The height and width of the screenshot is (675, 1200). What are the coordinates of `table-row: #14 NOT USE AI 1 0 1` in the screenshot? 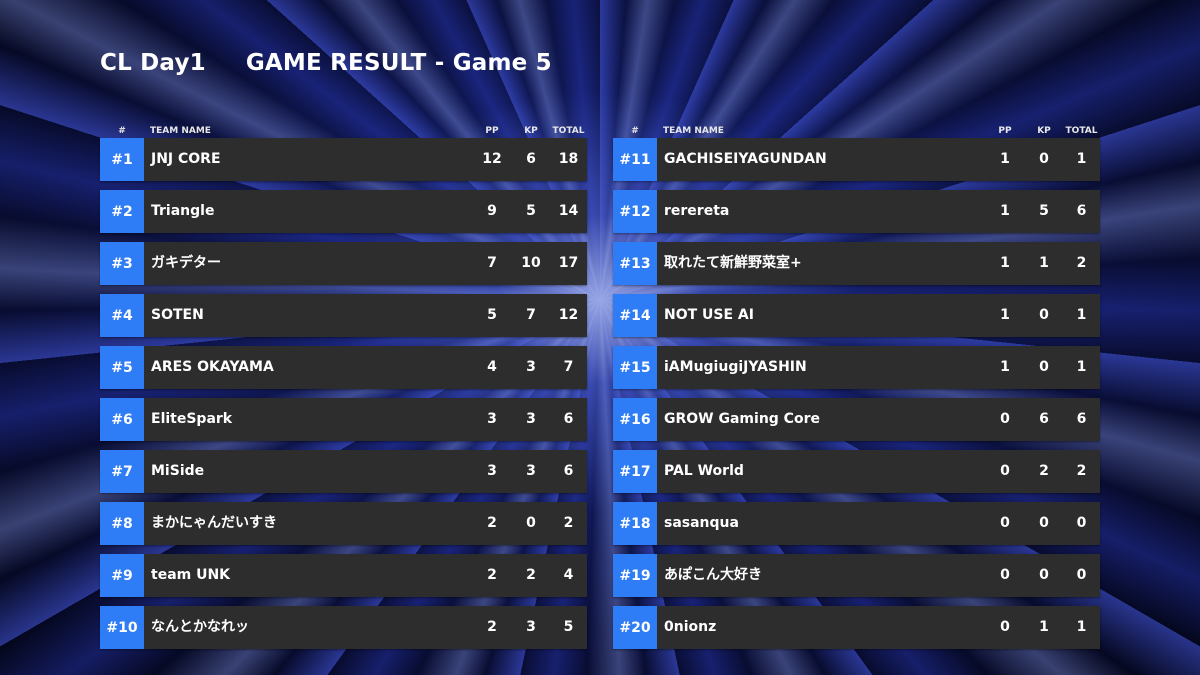 It's located at (856, 315).